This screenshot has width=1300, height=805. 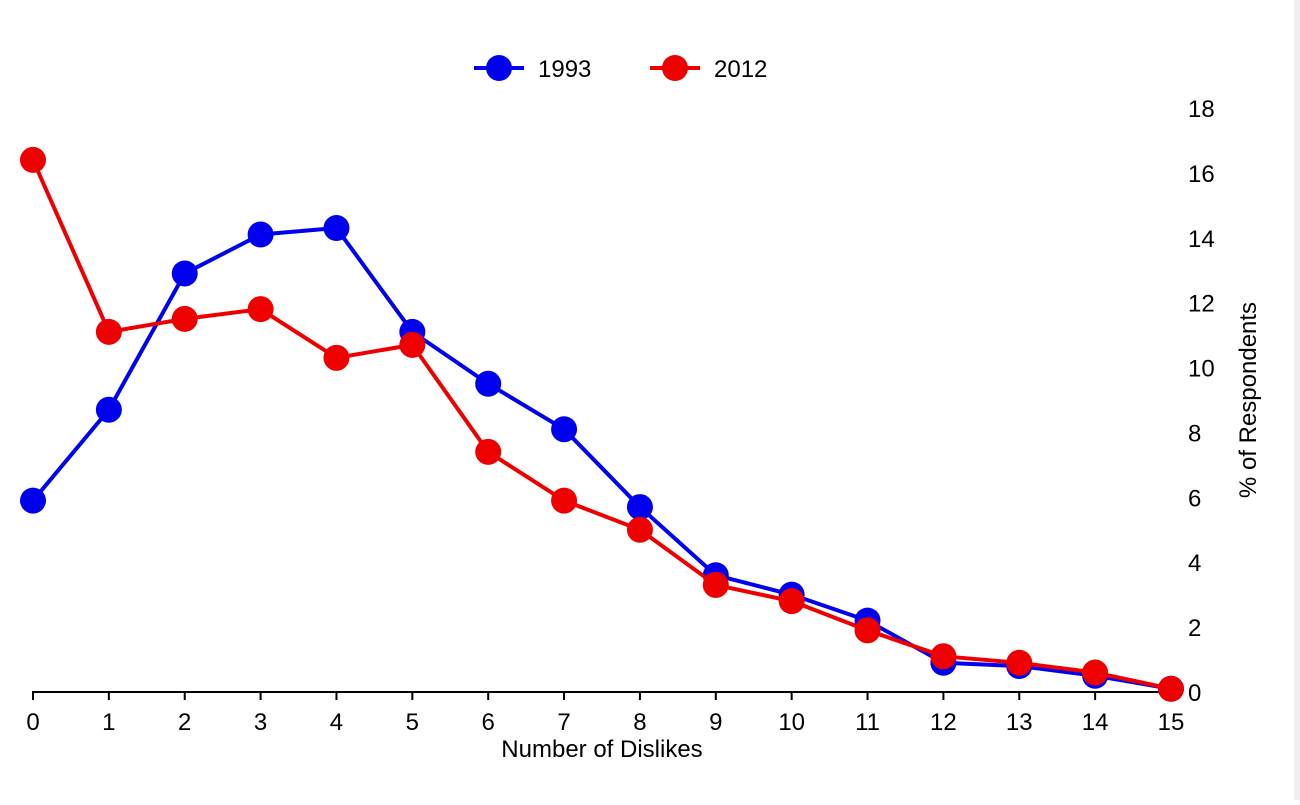 I want to click on y-tick-label: 16, so click(x=1201, y=174).